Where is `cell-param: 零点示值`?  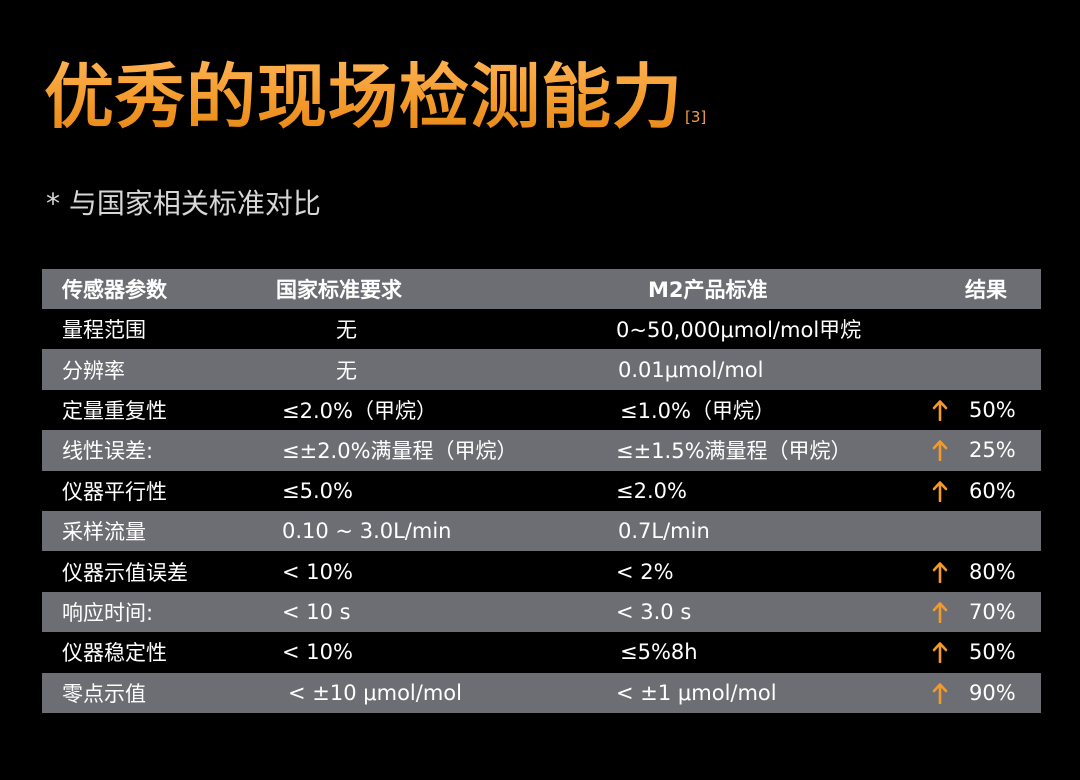 cell-param: 零点示值 is located at coordinates (104, 693).